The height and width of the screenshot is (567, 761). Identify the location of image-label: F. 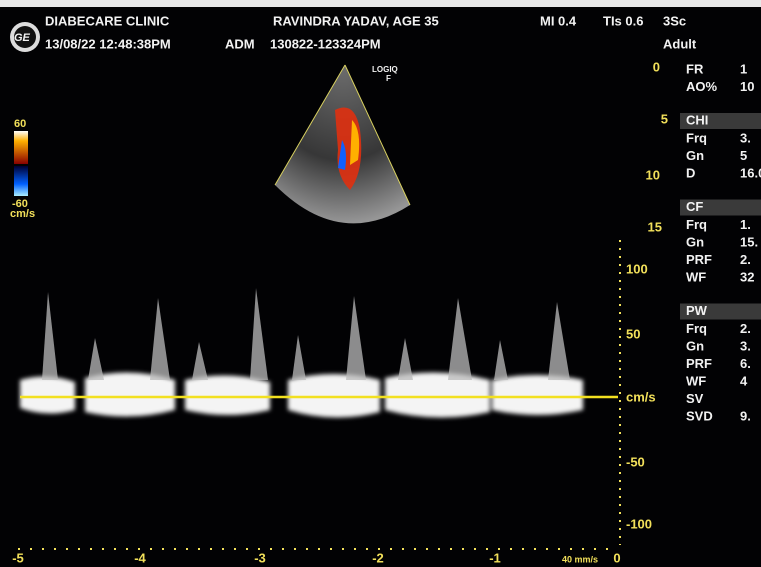
(388, 78).